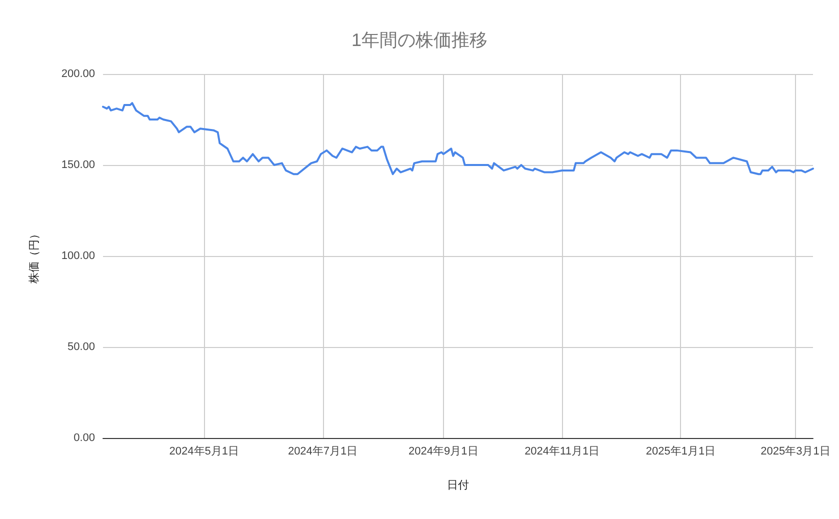 This screenshot has width=839, height=519. What do you see at coordinates (81, 347) in the screenshot?
I see `y-tick-label: 50.00` at bounding box center [81, 347].